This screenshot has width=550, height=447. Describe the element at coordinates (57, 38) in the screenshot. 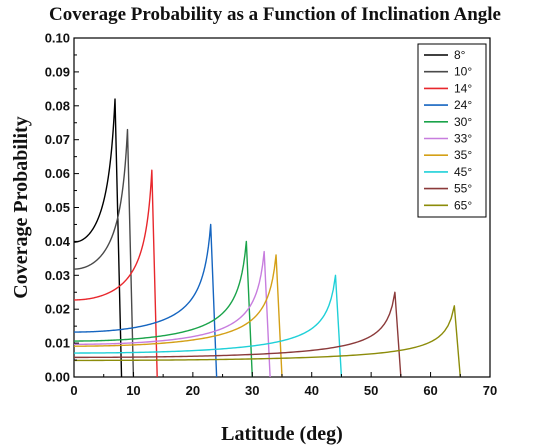

I see `y-tick-label: 0.10` at that location.